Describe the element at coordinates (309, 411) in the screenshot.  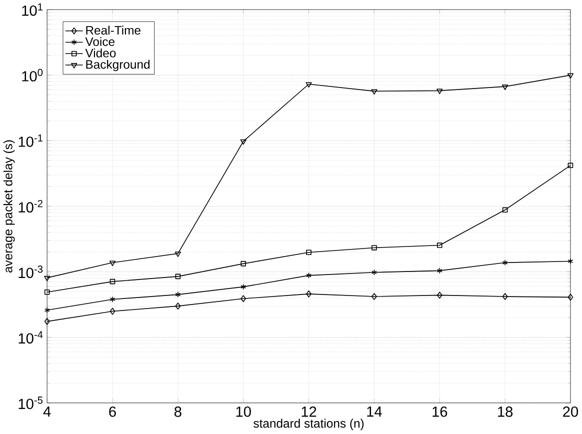
I see `x-tick-label: 12` at that location.